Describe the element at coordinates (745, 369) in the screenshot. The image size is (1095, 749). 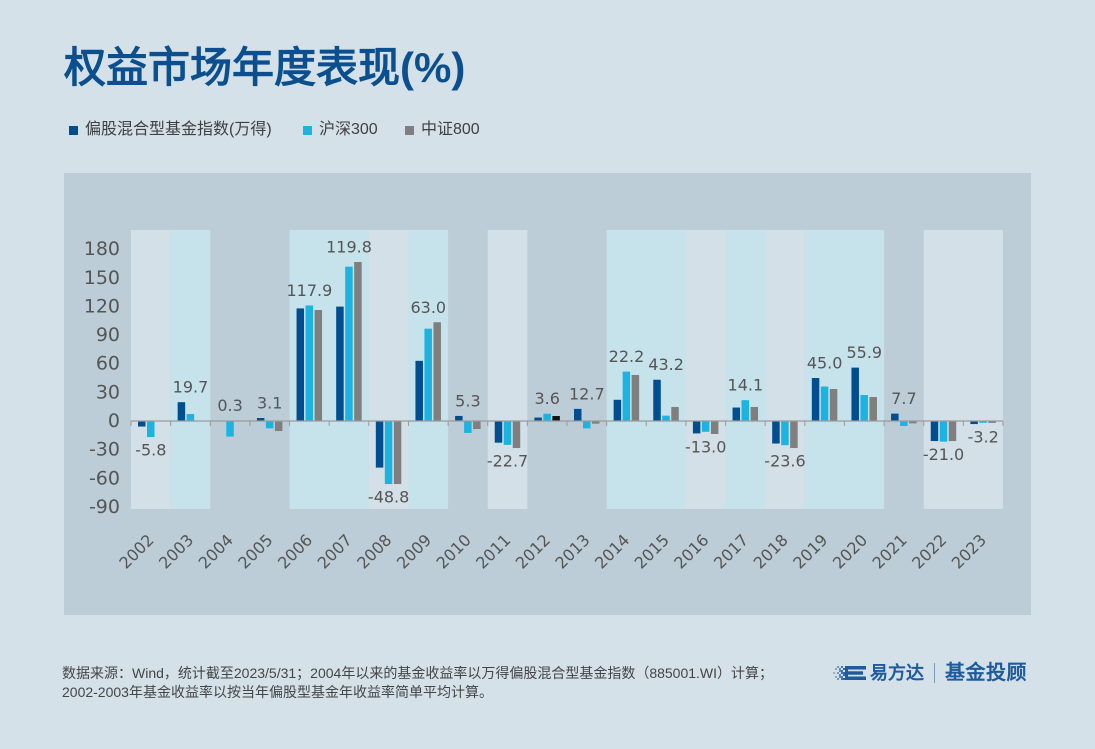
I see `highlight-band-2017` at that location.